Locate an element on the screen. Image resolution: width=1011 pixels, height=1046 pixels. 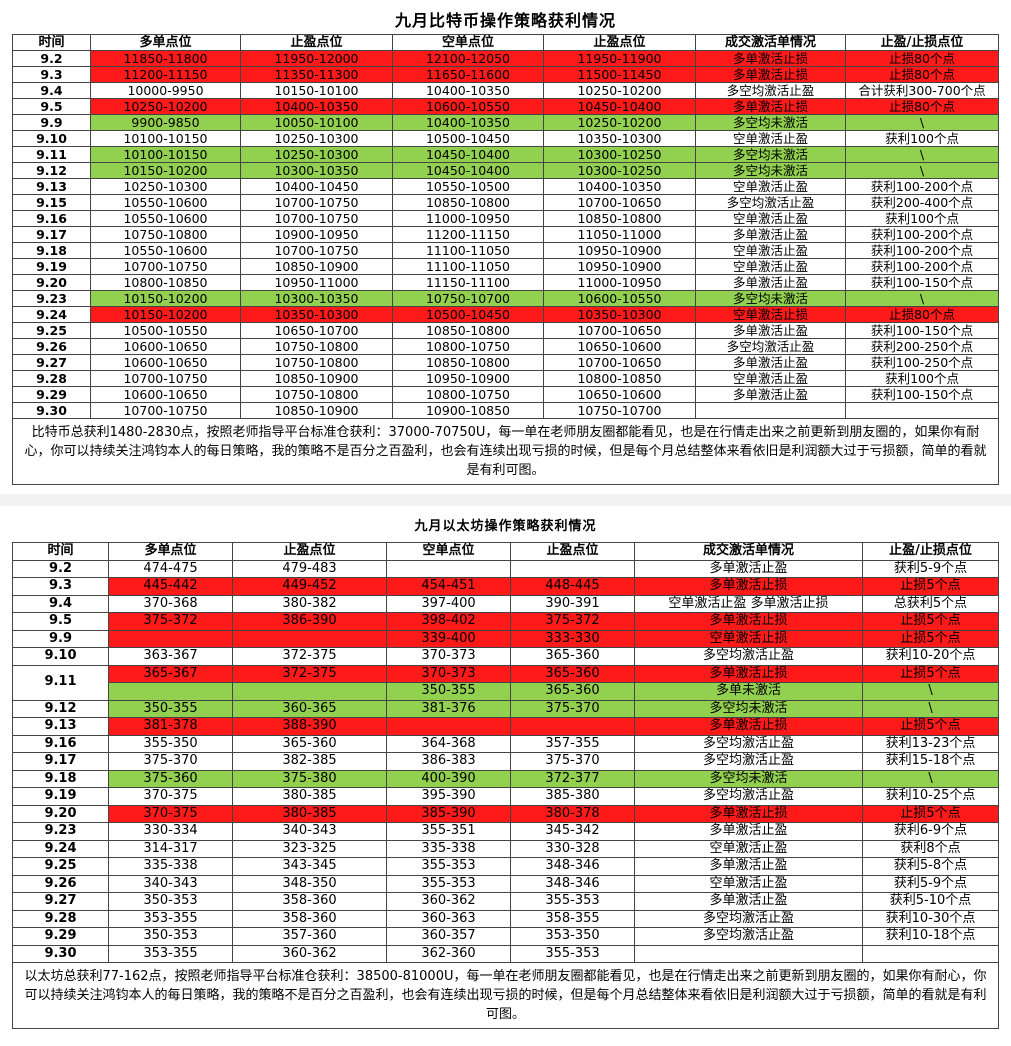
btc-cell-1: 10500-10550 is located at coordinates (165, 330).